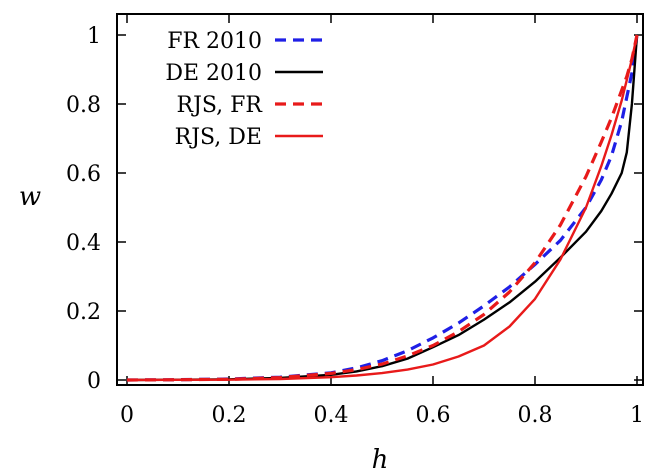 The image size is (657, 474). I want to click on y-axis-label: w, so click(30, 197).